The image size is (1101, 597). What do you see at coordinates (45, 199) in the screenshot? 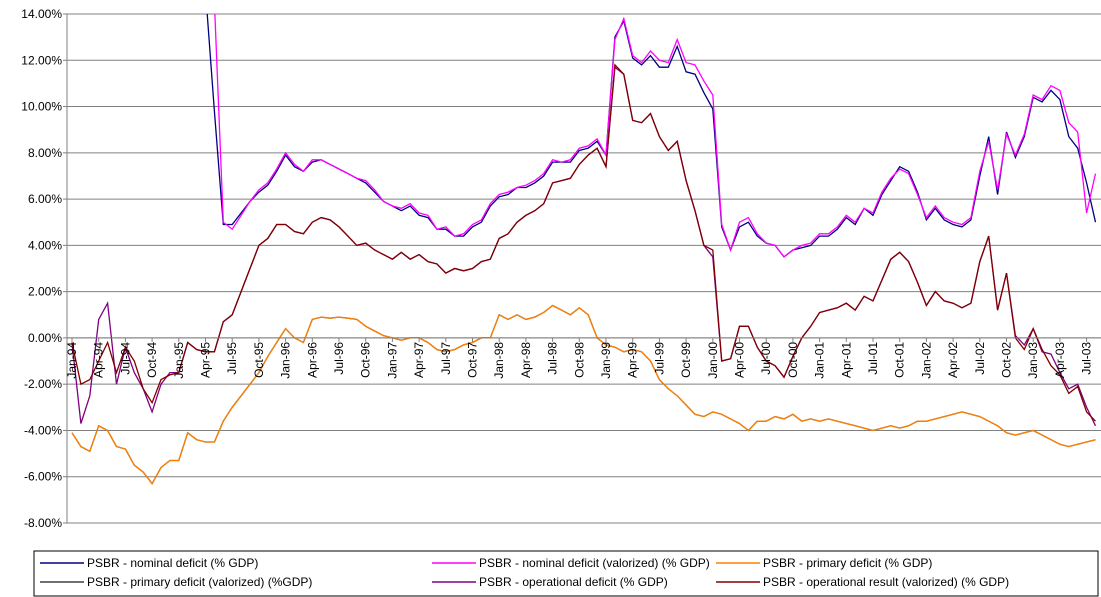
I see `y-tick-label: 6.00%` at bounding box center [45, 199].